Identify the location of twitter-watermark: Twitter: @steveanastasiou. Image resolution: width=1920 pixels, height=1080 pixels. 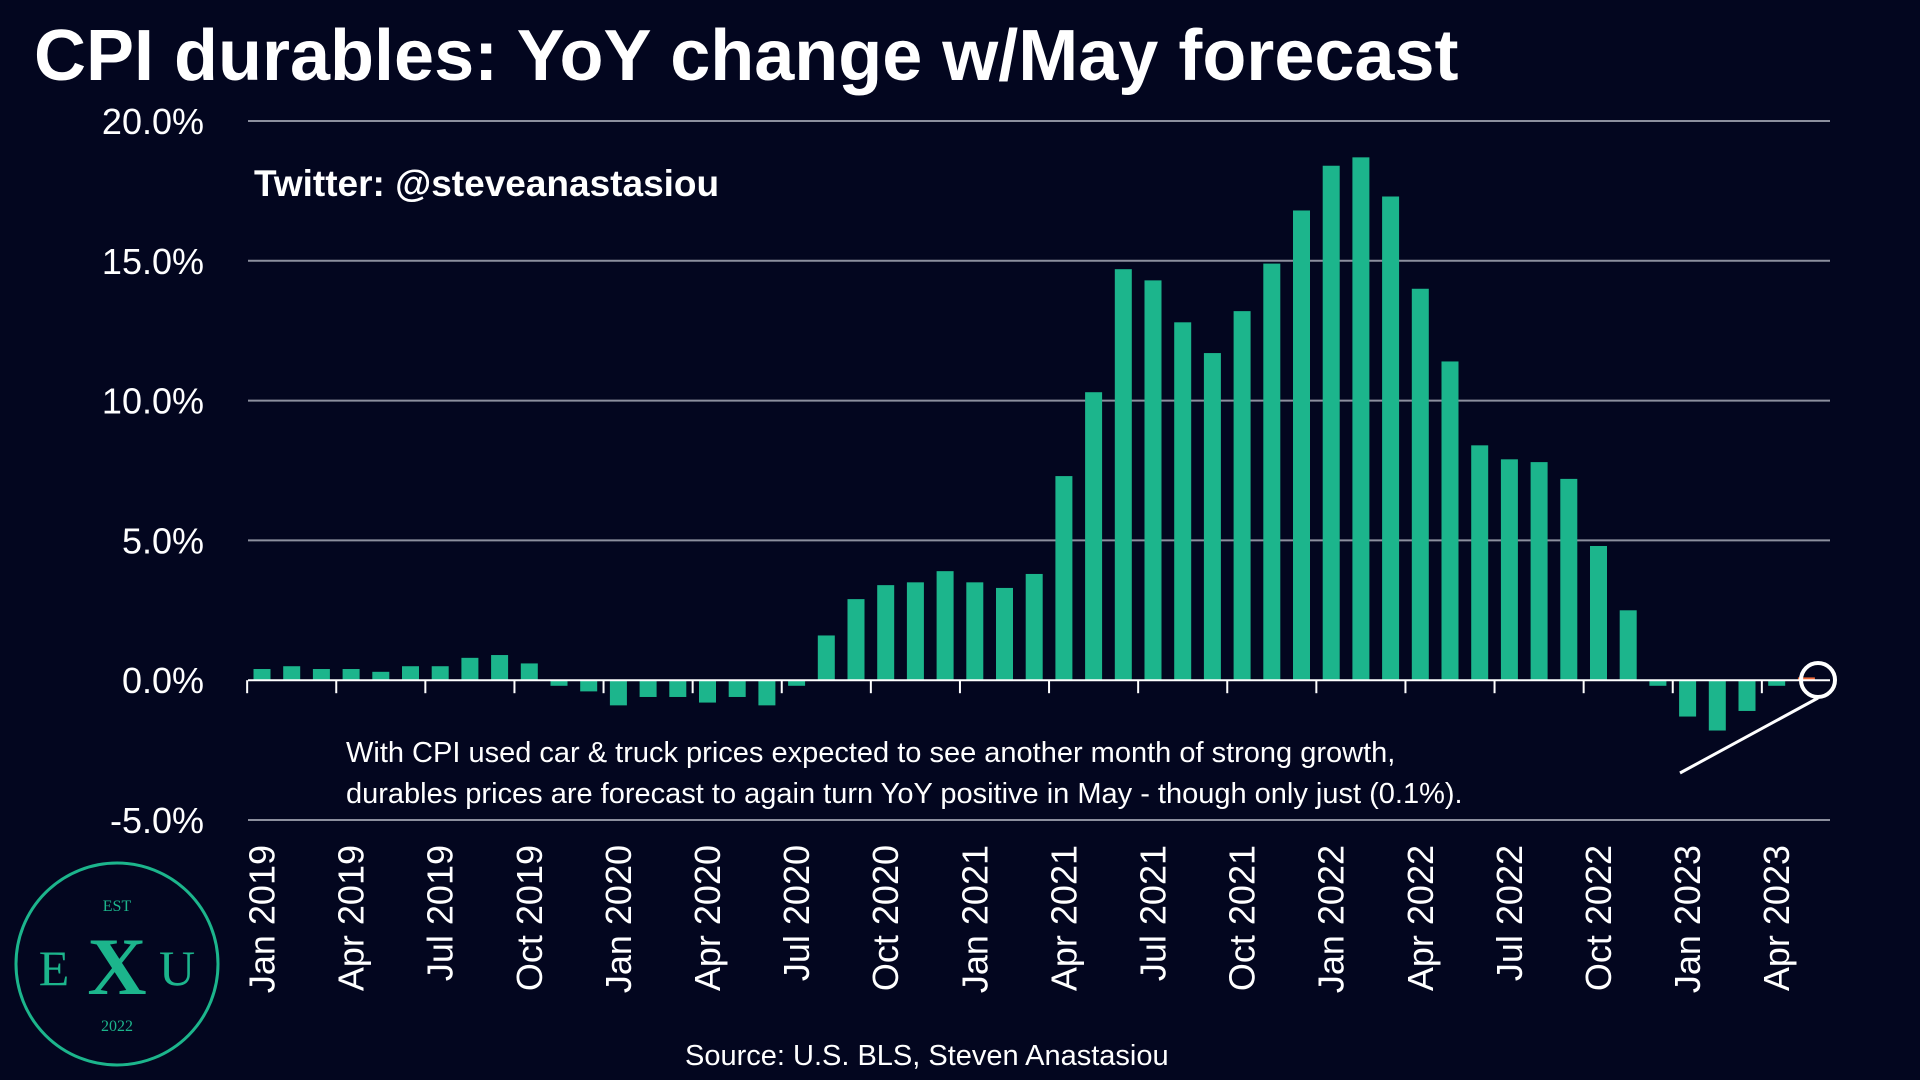
(486, 183).